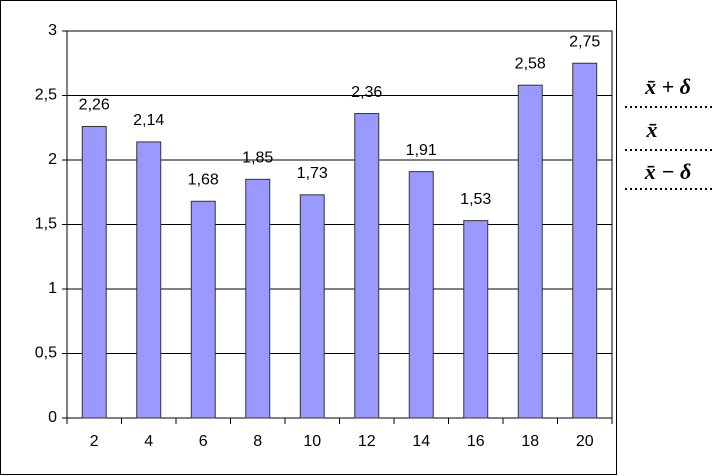 Image resolution: width=718 pixels, height=476 pixels. What do you see at coordinates (148, 441) in the screenshot?
I see `x-tick-label: 4` at bounding box center [148, 441].